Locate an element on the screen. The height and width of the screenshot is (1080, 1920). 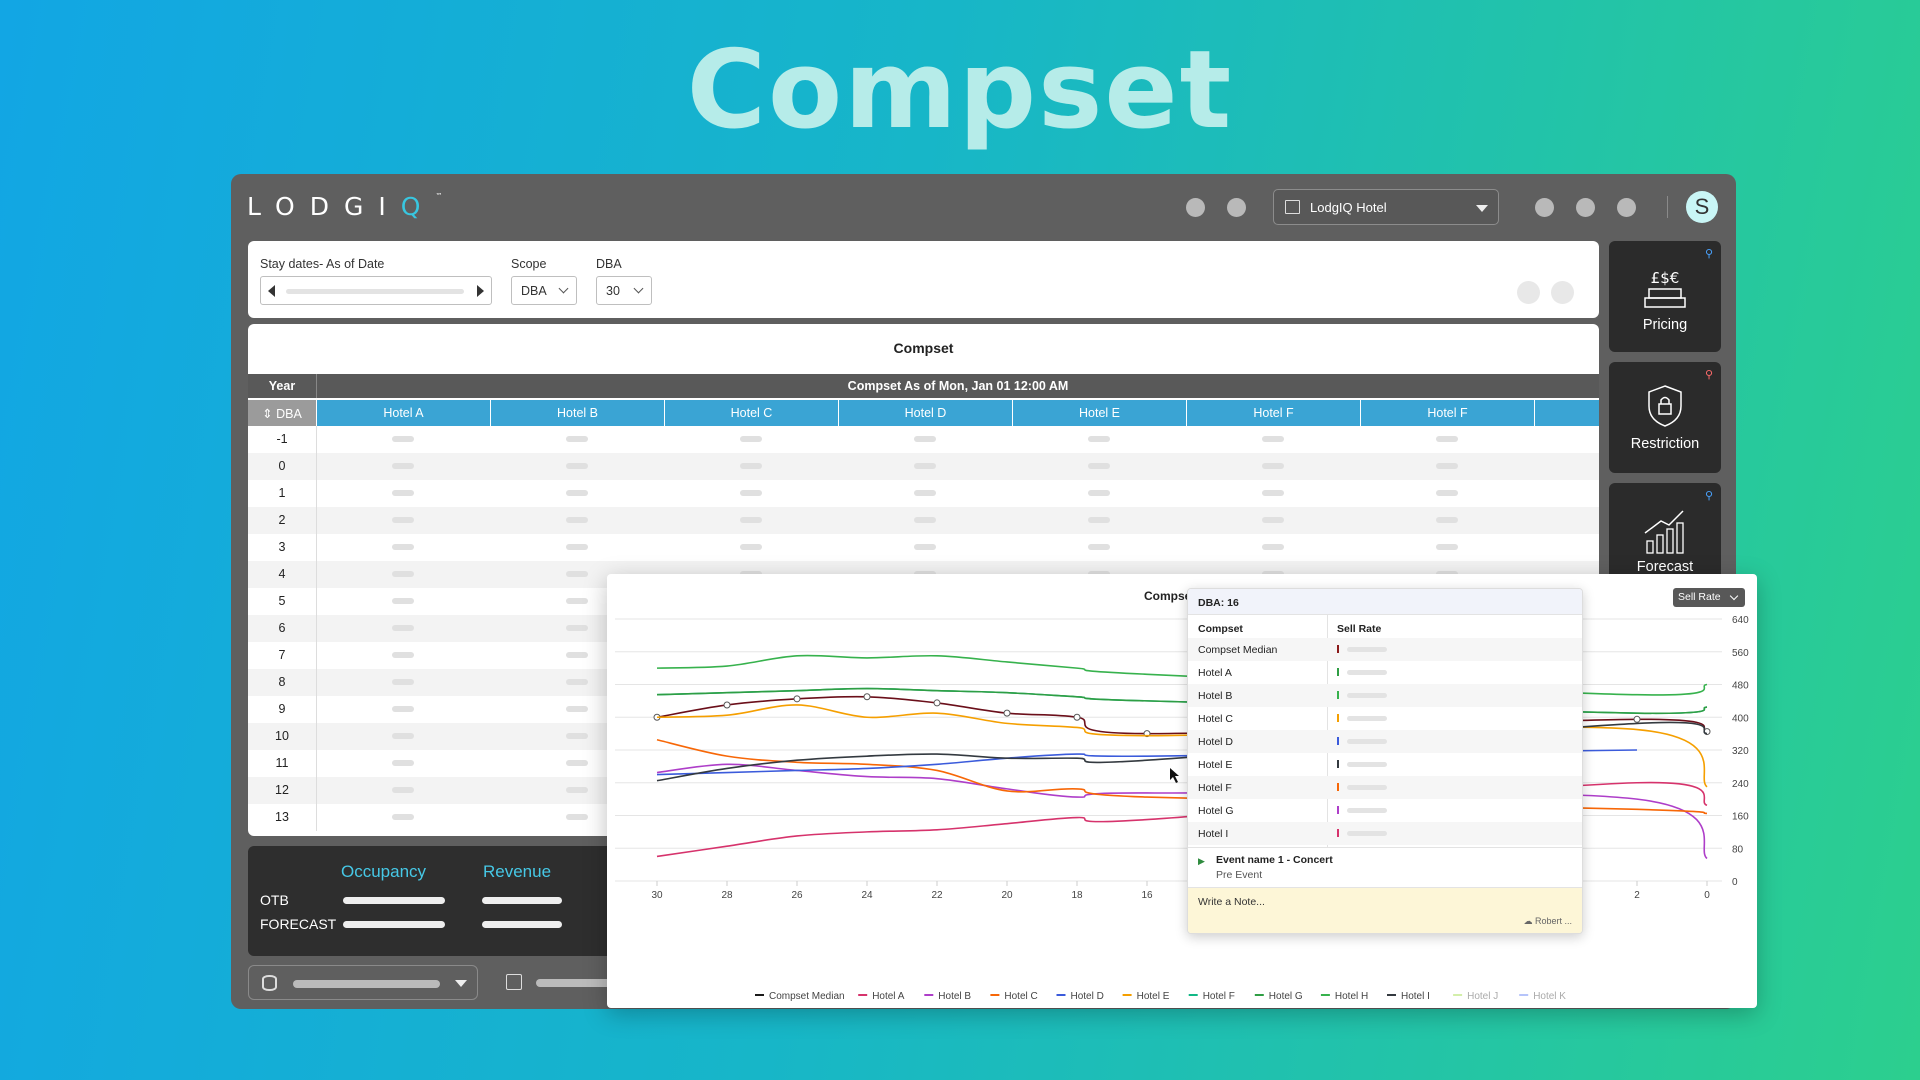
legend-label: Hotel I is located at coordinates (1415, 996).